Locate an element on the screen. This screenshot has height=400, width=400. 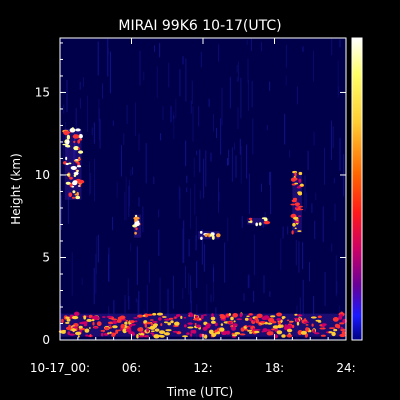
cloud-haze is located at coordinates (258, 221).